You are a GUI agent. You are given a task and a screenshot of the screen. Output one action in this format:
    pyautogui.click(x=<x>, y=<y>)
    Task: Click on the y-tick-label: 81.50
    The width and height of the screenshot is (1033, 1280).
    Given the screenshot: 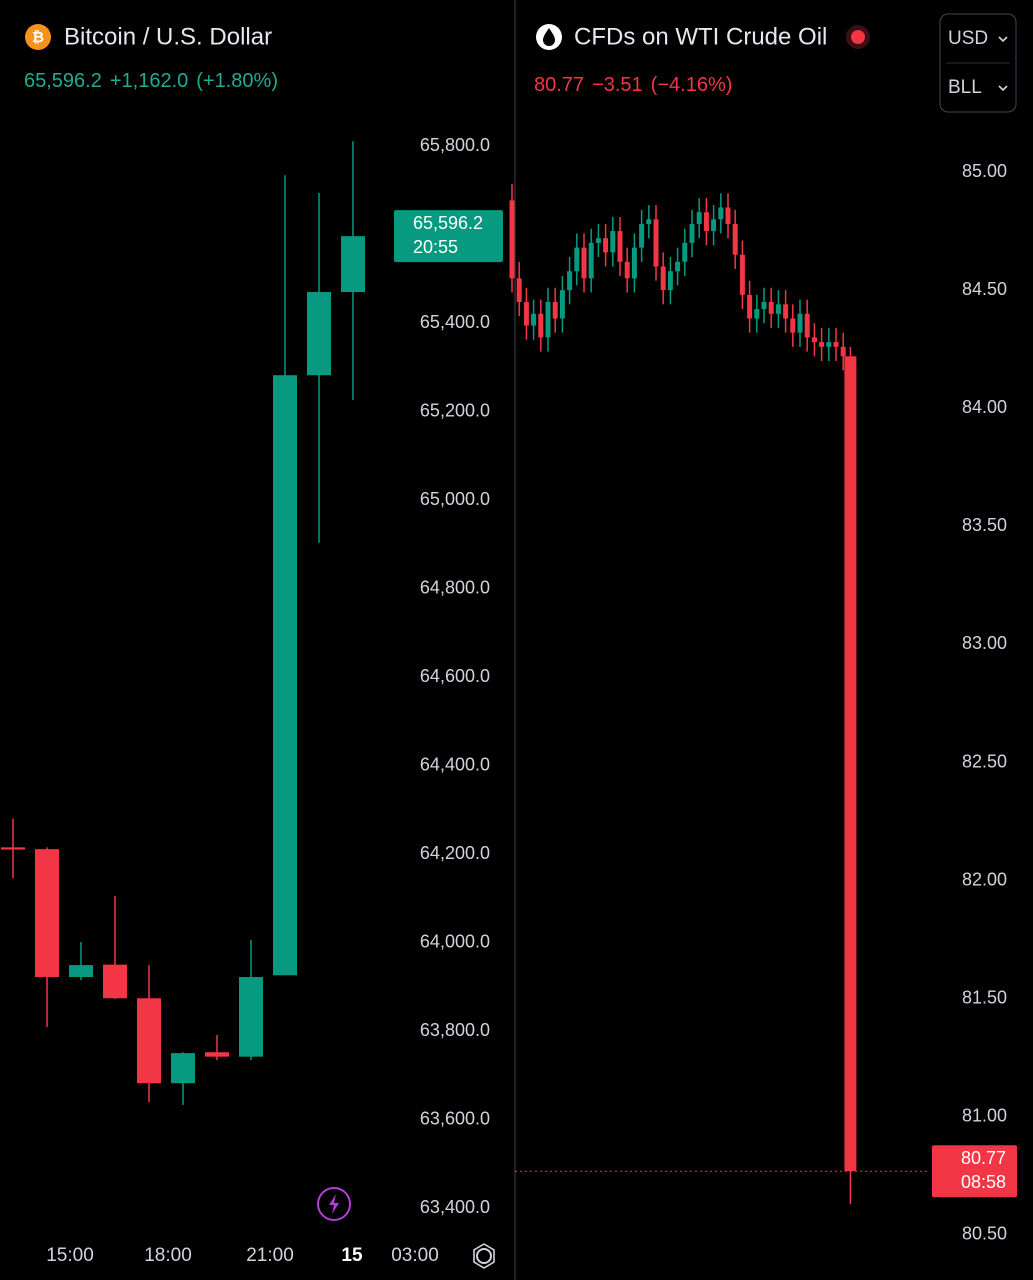 What is the action you would take?
    pyautogui.click(x=984, y=998)
    